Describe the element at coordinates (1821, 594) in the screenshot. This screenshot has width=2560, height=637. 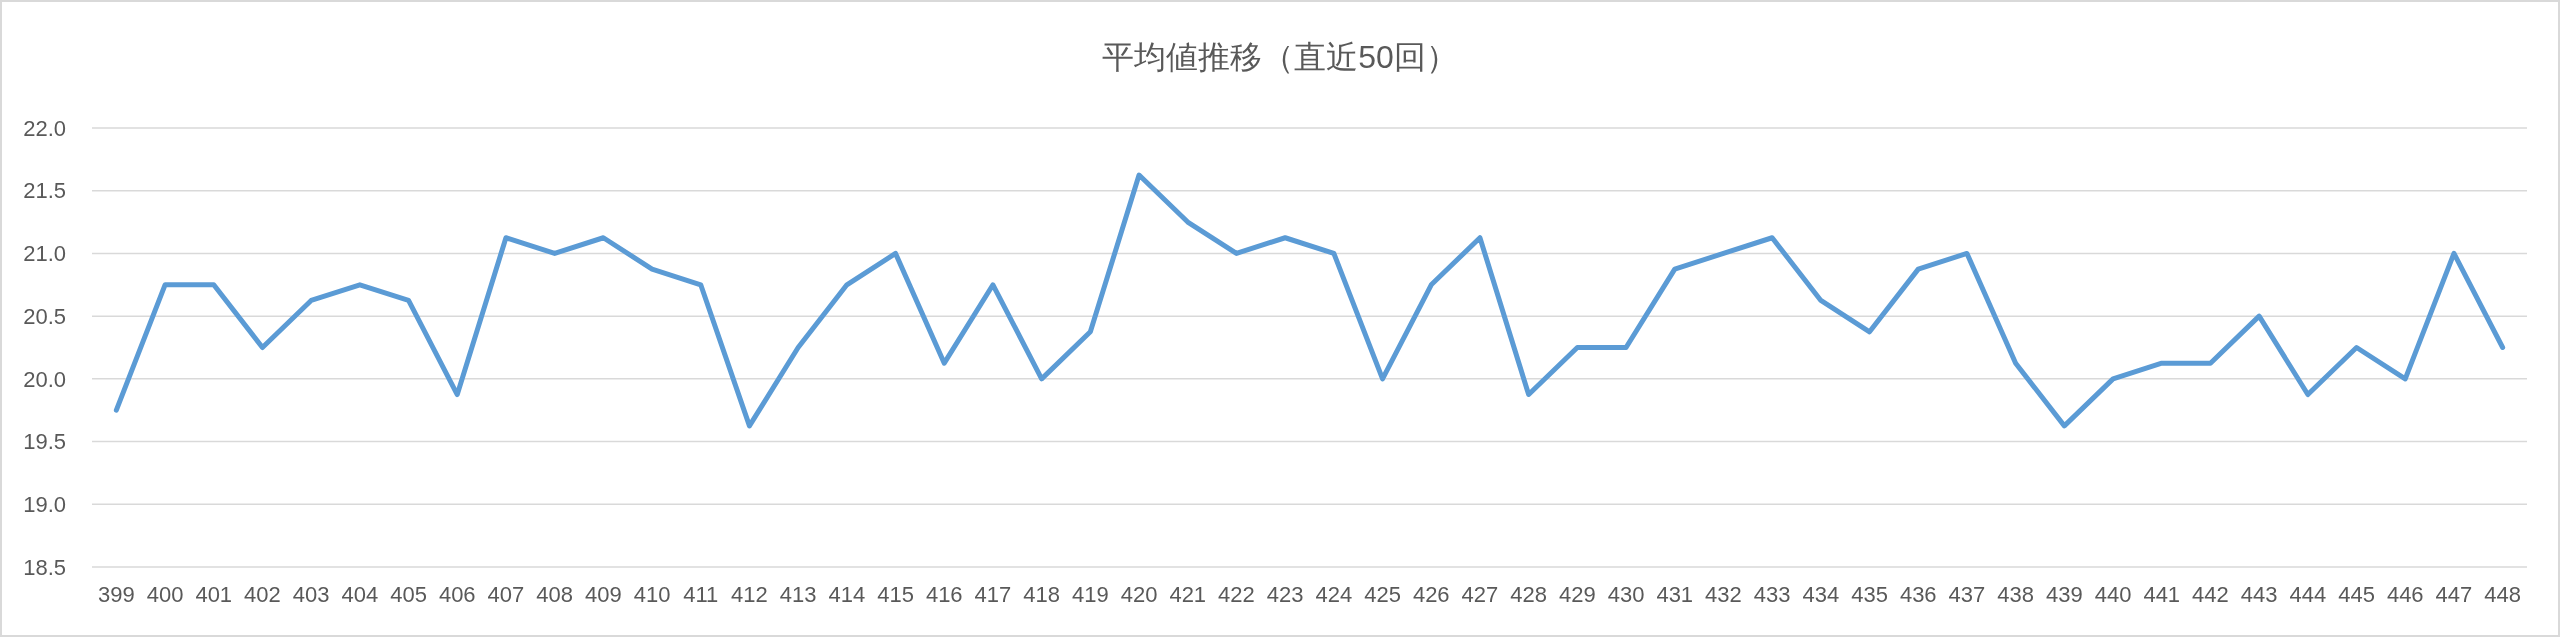
I see `x-tick-label: 434` at that location.